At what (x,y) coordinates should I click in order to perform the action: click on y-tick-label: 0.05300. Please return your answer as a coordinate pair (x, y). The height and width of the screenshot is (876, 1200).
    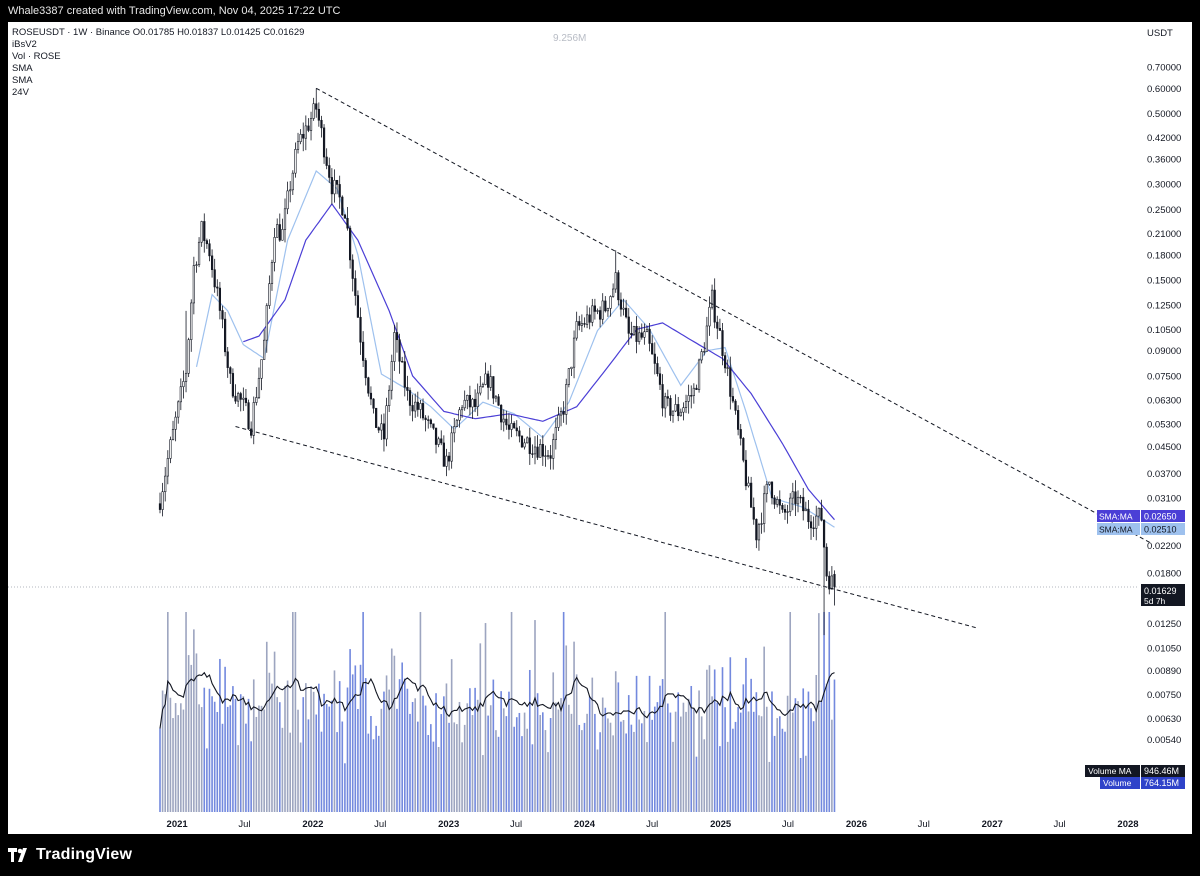
    Looking at the image, I should click on (1164, 424).